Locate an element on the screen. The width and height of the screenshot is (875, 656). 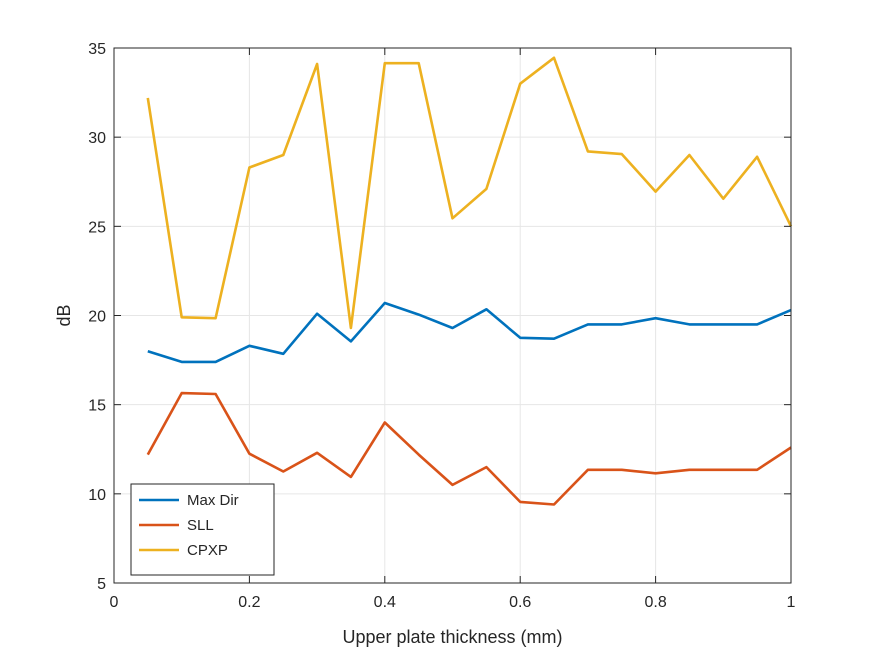
x-tick-label: 1 is located at coordinates (791, 602).